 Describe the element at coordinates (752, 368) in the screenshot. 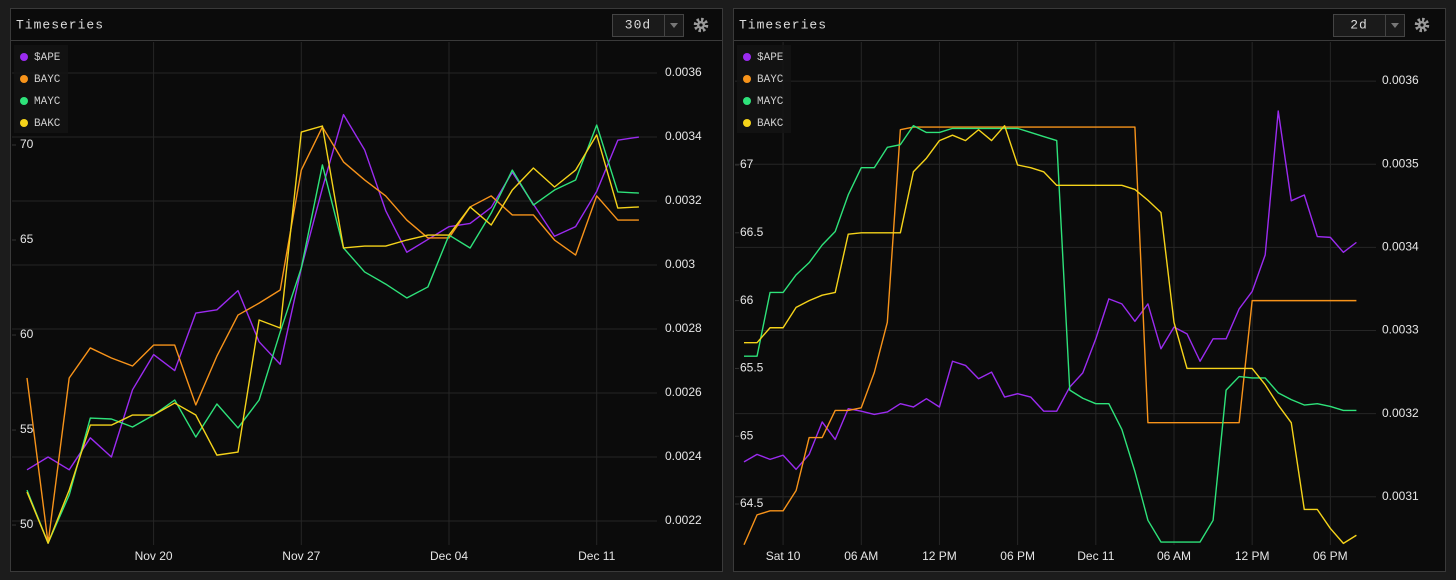

I see `y-tick-label: 65.5` at that location.